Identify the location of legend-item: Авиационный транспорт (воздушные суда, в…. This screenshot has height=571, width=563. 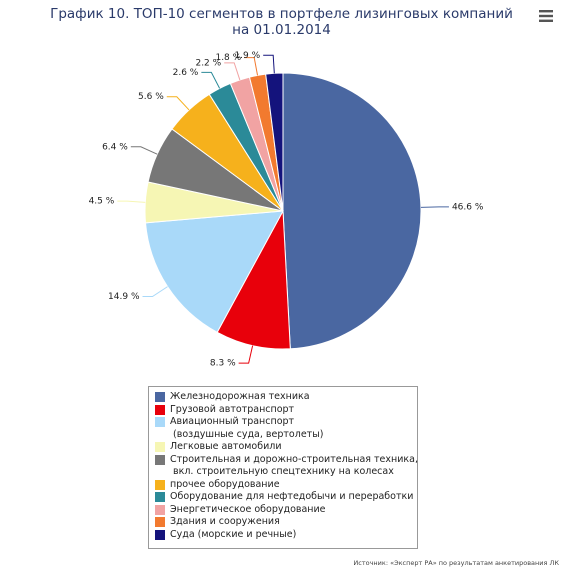
(283, 428).